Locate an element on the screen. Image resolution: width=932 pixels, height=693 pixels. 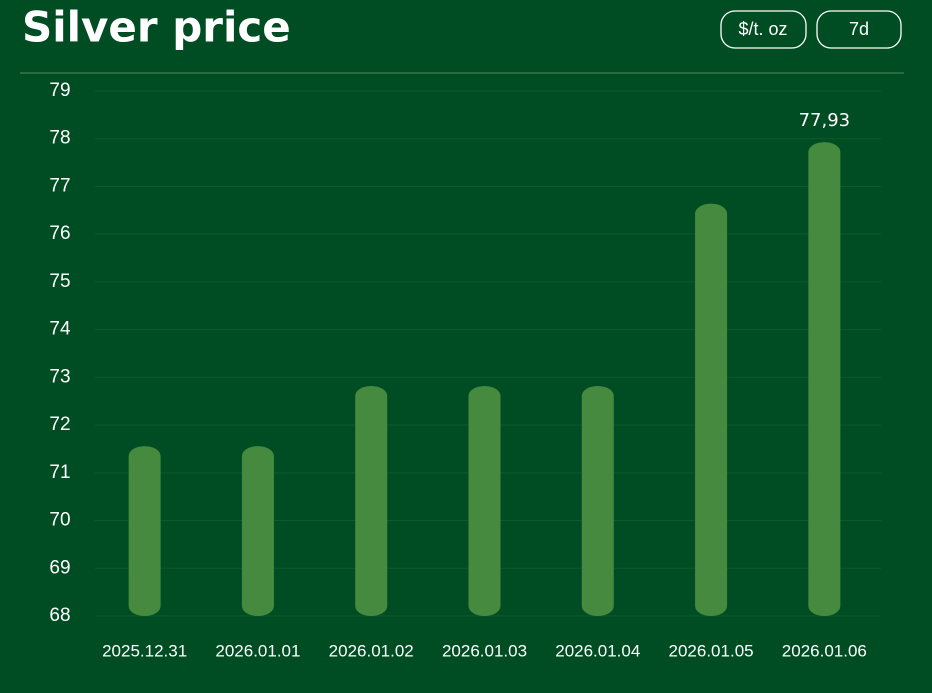
unit-button is located at coordinates (763, 29).